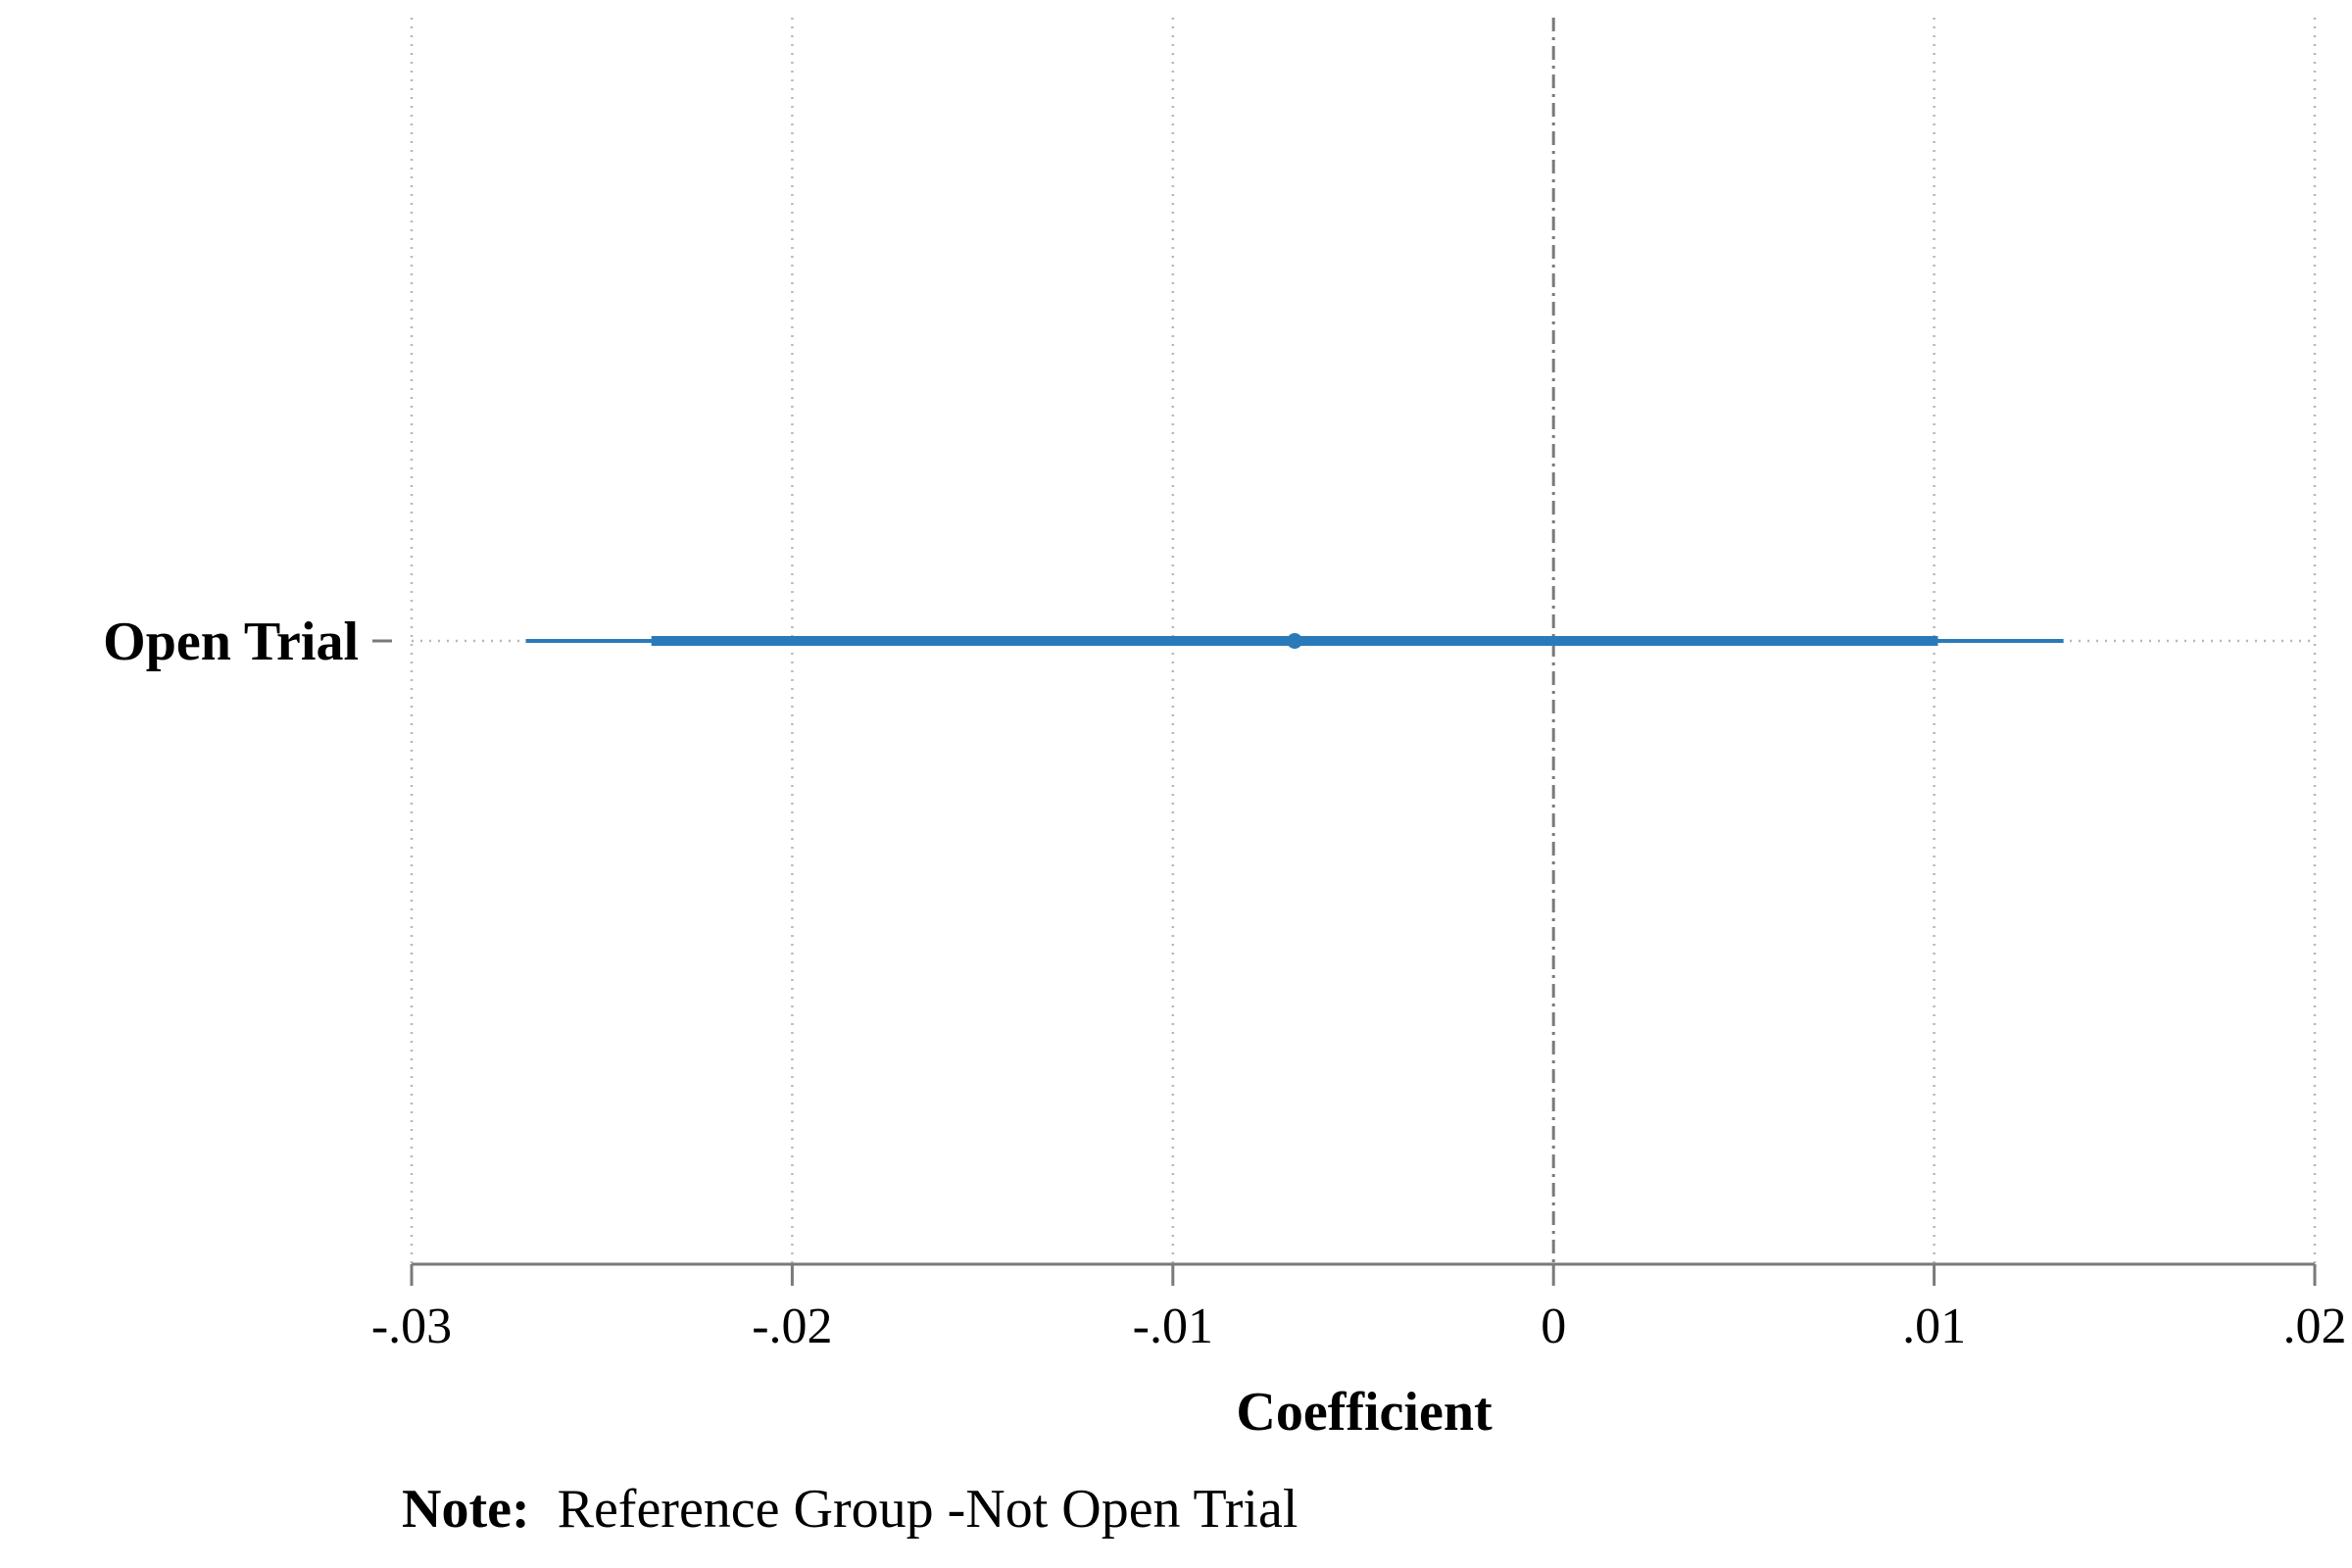 The image size is (2352, 1568). What do you see at coordinates (1553, 1326) in the screenshot?
I see `x-tick-label-3: 0` at bounding box center [1553, 1326].